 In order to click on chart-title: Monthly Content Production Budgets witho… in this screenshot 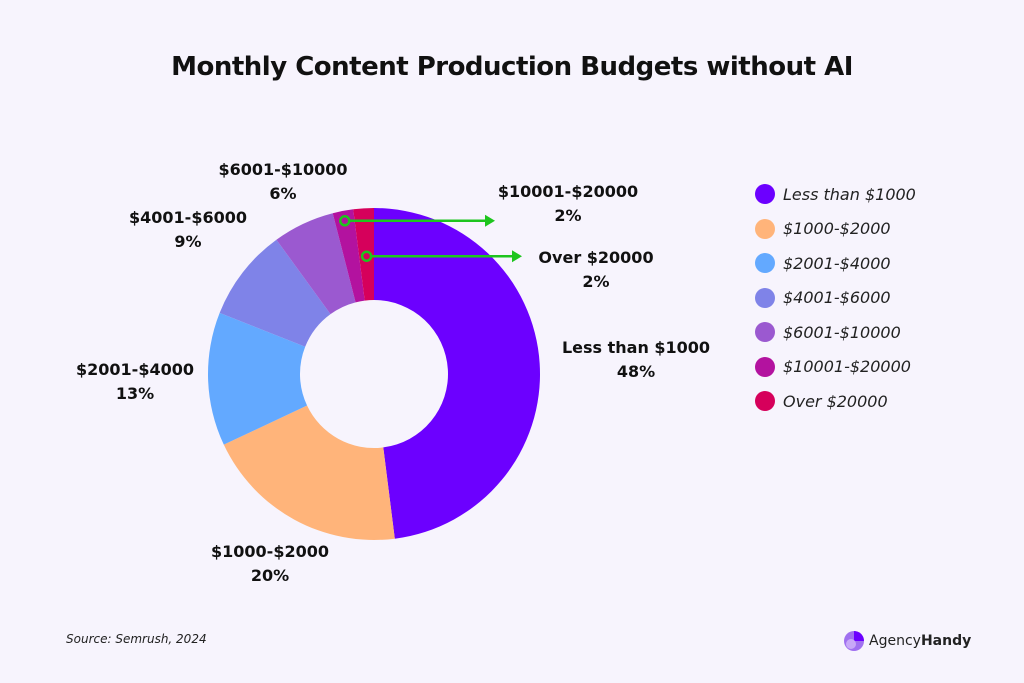, I will do `click(512, 67)`.